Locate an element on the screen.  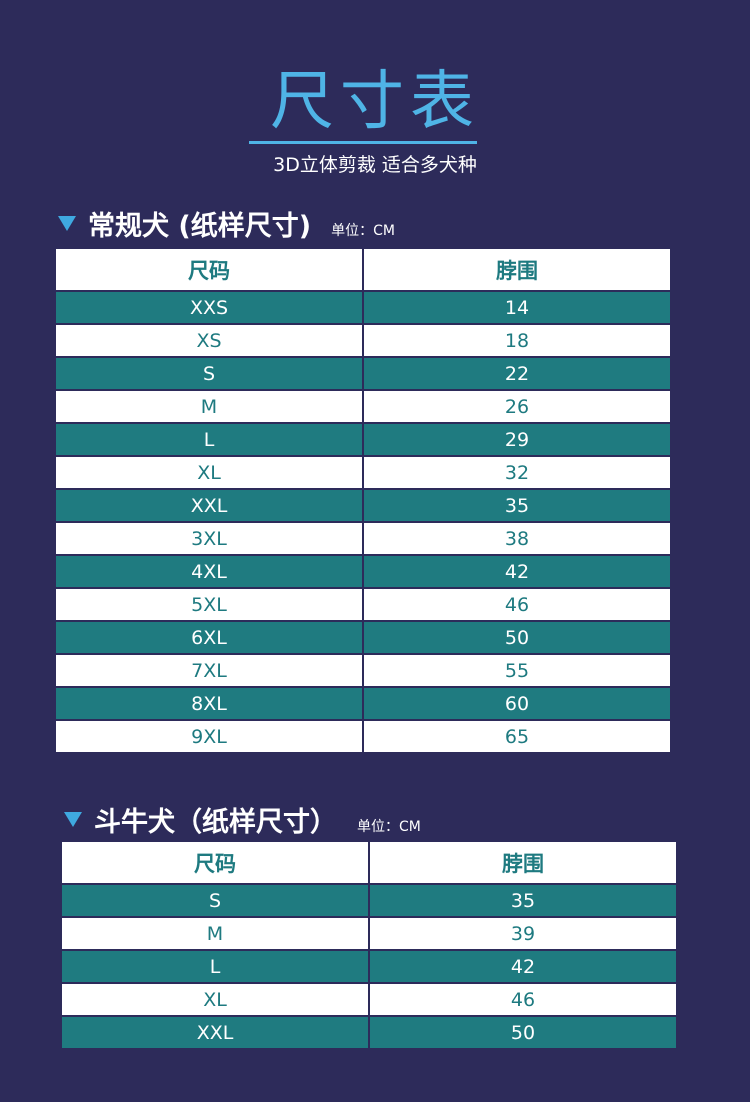
section-title: 斗牛犬（纸样尺寸） is located at coordinates (215, 822).